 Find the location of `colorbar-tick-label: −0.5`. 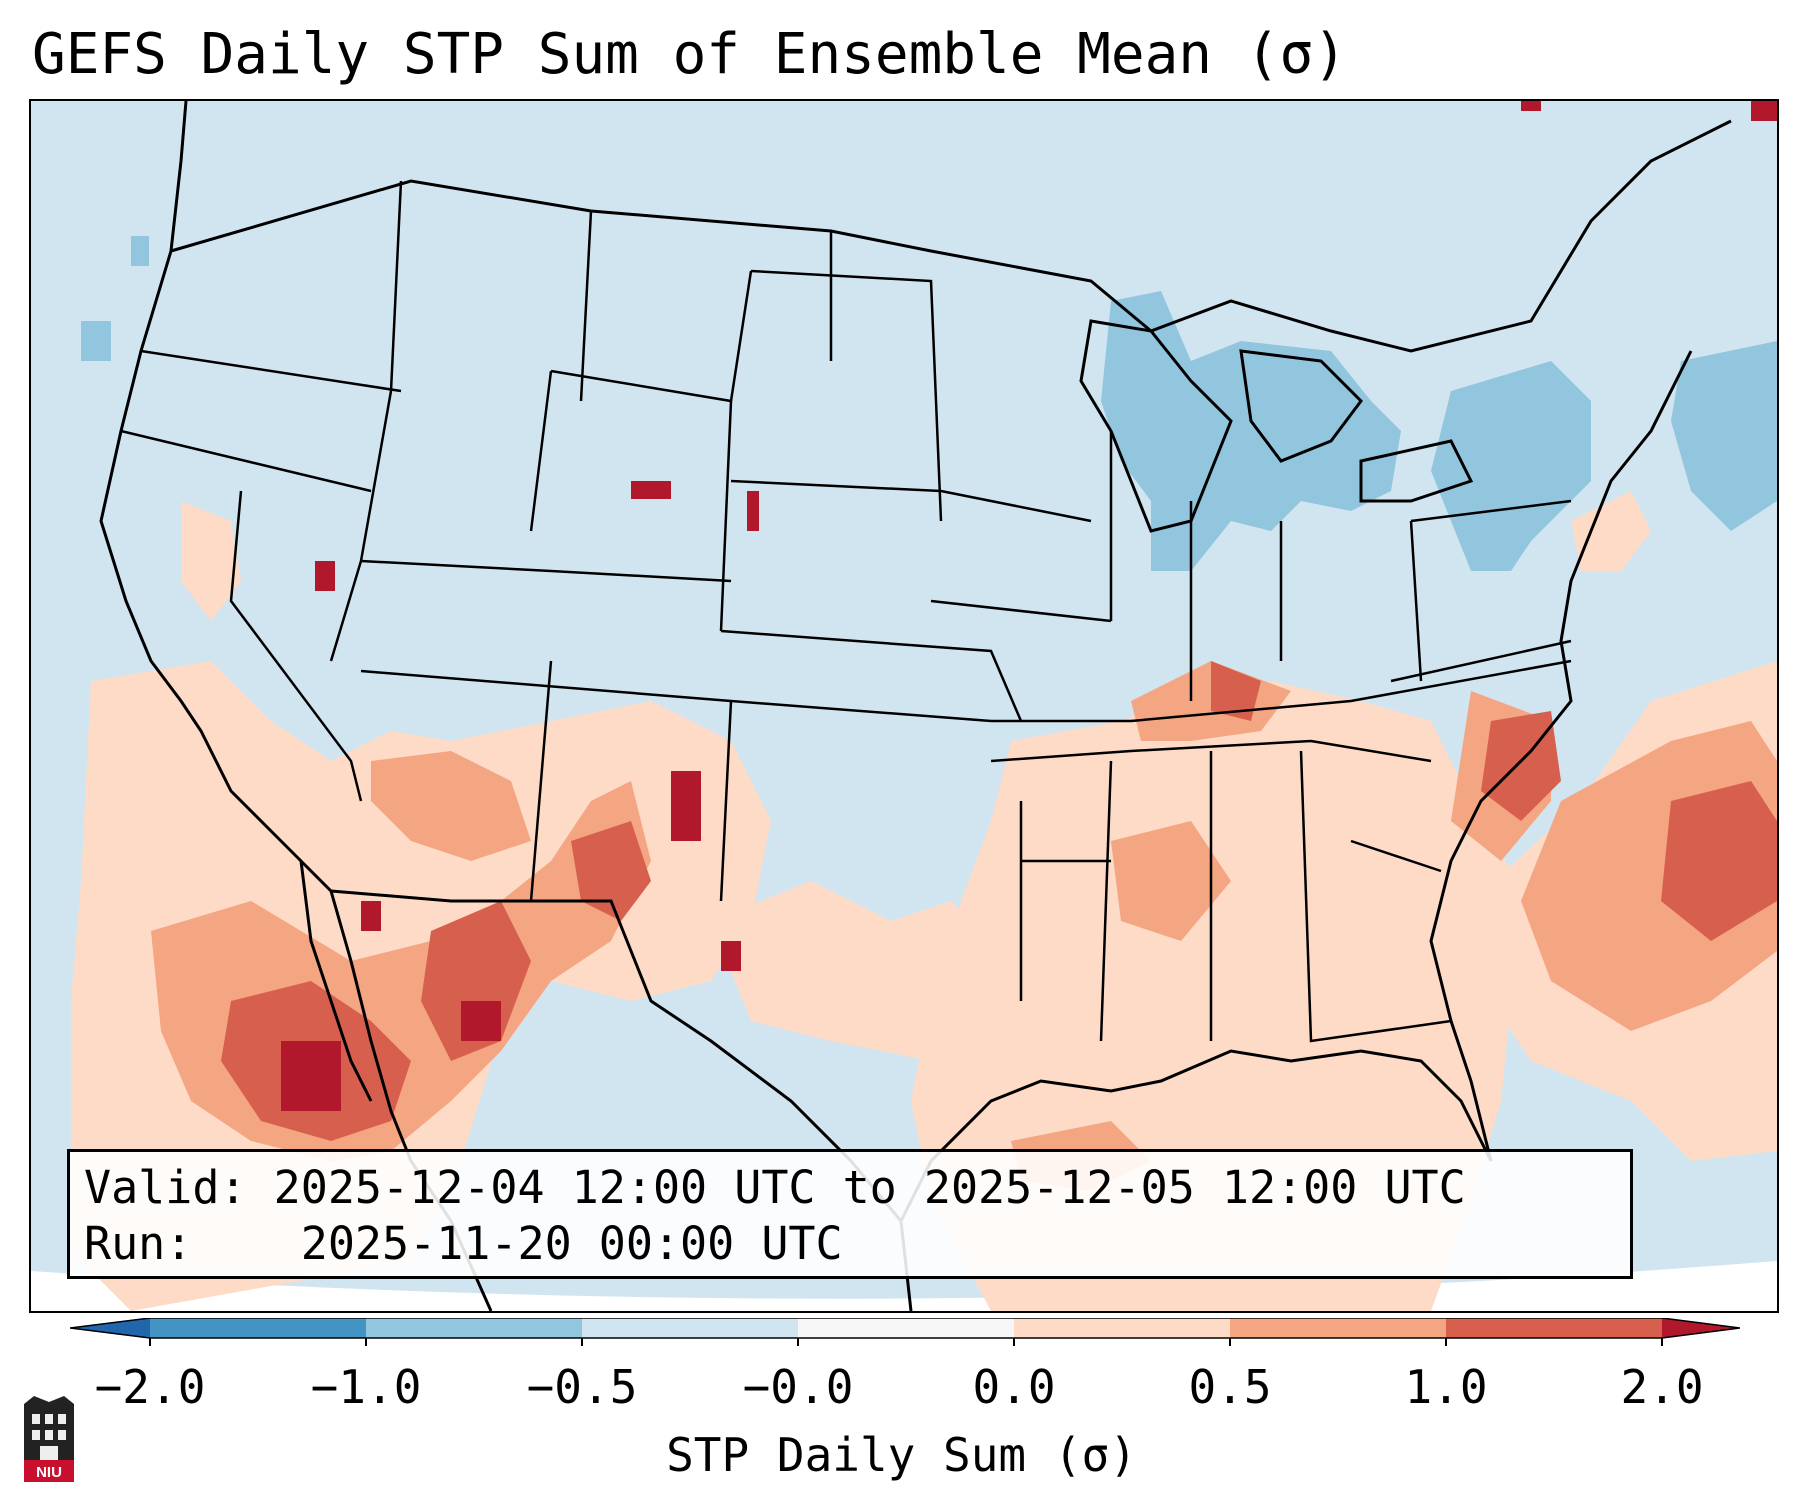

colorbar-tick-label: −0.5 is located at coordinates (582, 1387).